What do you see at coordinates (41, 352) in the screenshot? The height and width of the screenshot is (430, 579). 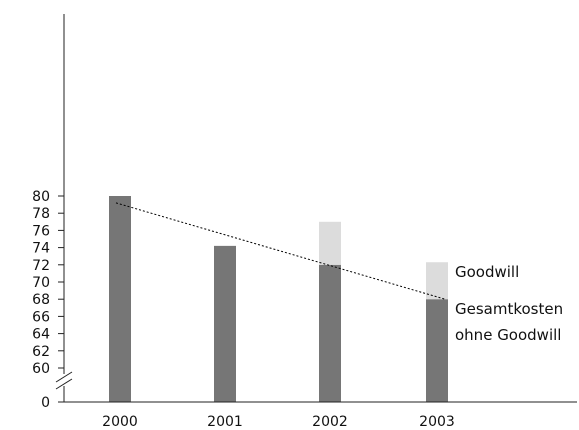 I see `y-tick-label-62: 62` at bounding box center [41, 352].